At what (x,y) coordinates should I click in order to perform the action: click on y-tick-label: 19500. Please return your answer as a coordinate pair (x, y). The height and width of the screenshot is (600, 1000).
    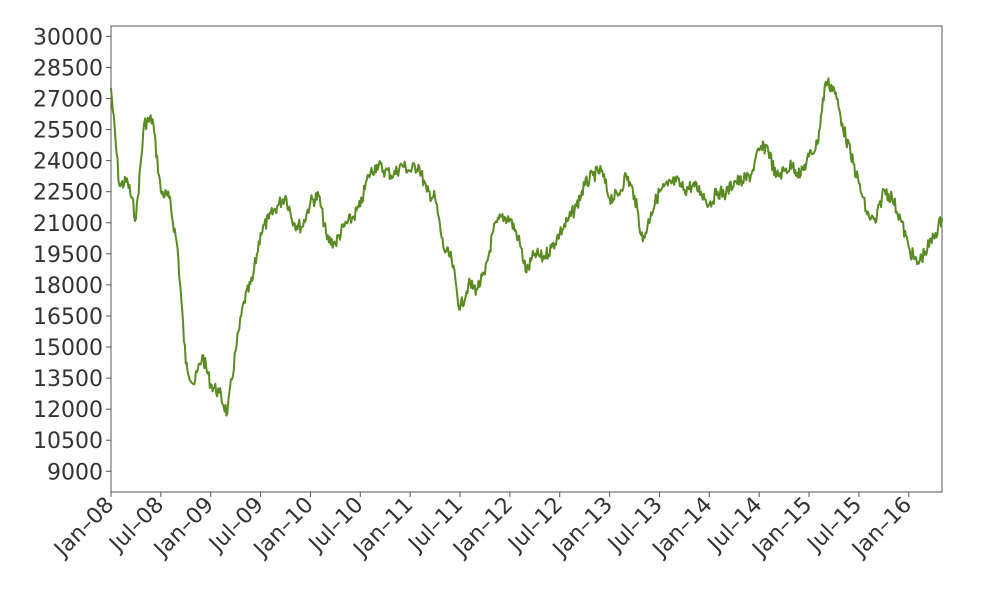
    Looking at the image, I should click on (68, 255).